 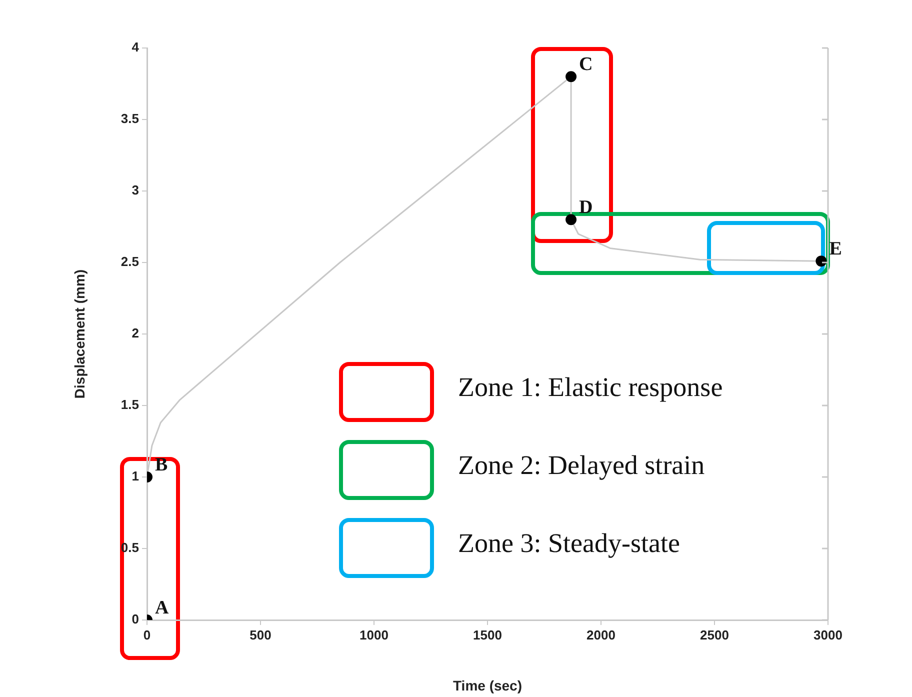 What do you see at coordinates (828, 634) in the screenshot?
I see `x-tick-label: 3000` at bounding box center [828, 634].